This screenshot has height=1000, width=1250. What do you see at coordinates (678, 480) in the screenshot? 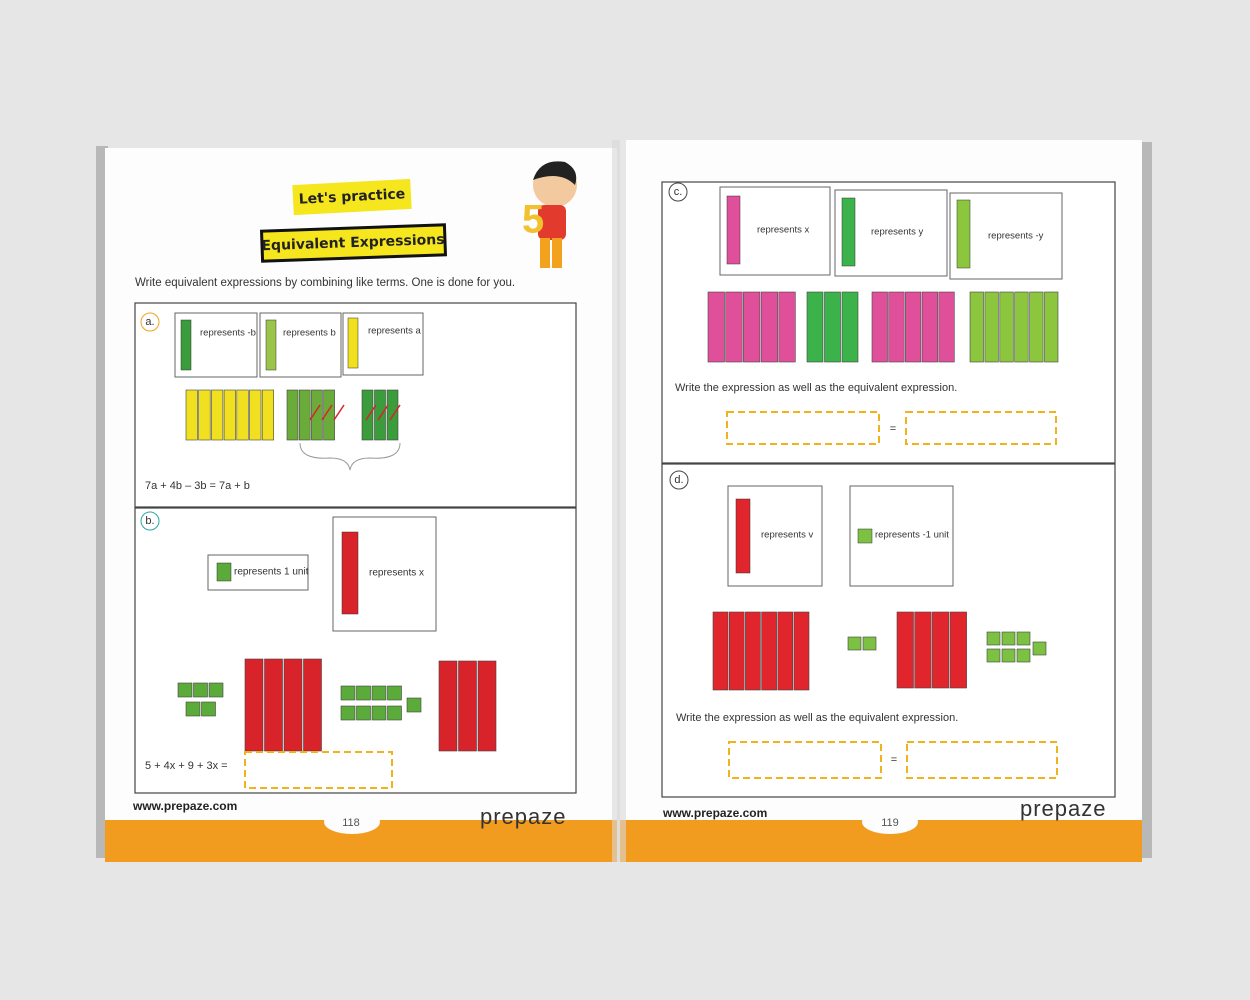
I see `problem-label: d.` at bounding box center [678, 480].